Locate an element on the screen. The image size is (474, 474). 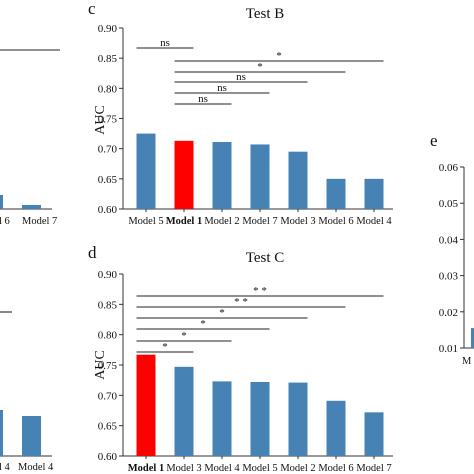
significance-label-3: ns is located at coordinates (241, 77).